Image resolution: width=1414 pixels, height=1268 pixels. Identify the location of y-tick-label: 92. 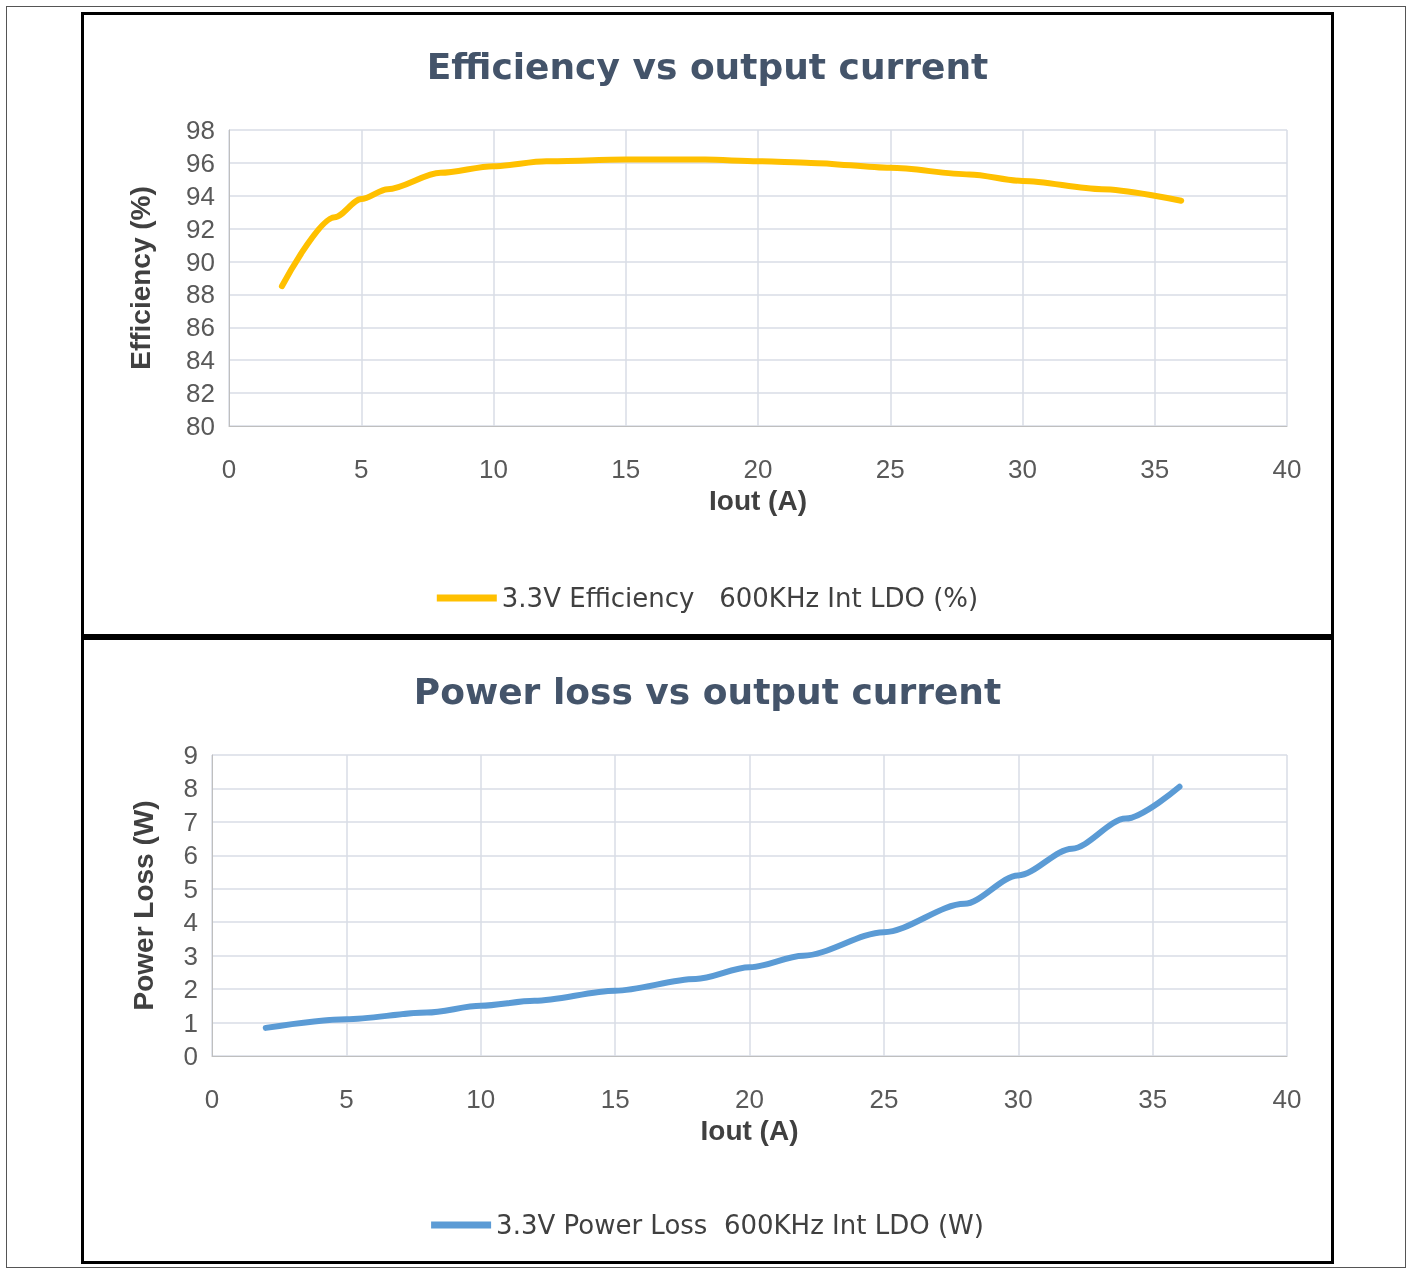
(200, 228).